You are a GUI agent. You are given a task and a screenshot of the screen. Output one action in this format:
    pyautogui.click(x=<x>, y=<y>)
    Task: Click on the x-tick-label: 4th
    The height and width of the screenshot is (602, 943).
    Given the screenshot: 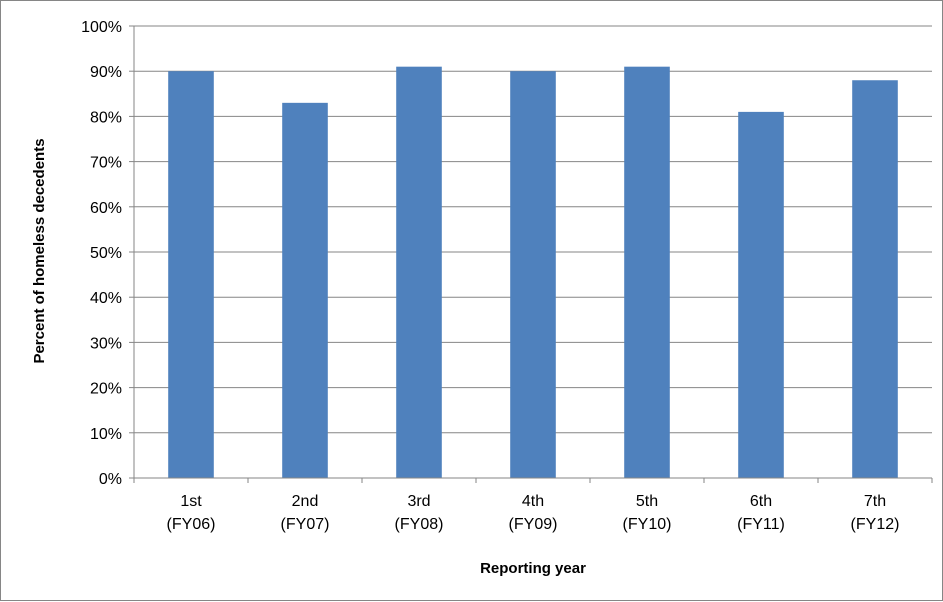 What is the action you would take?
    pyautogui.click(x=533, y=501)
    